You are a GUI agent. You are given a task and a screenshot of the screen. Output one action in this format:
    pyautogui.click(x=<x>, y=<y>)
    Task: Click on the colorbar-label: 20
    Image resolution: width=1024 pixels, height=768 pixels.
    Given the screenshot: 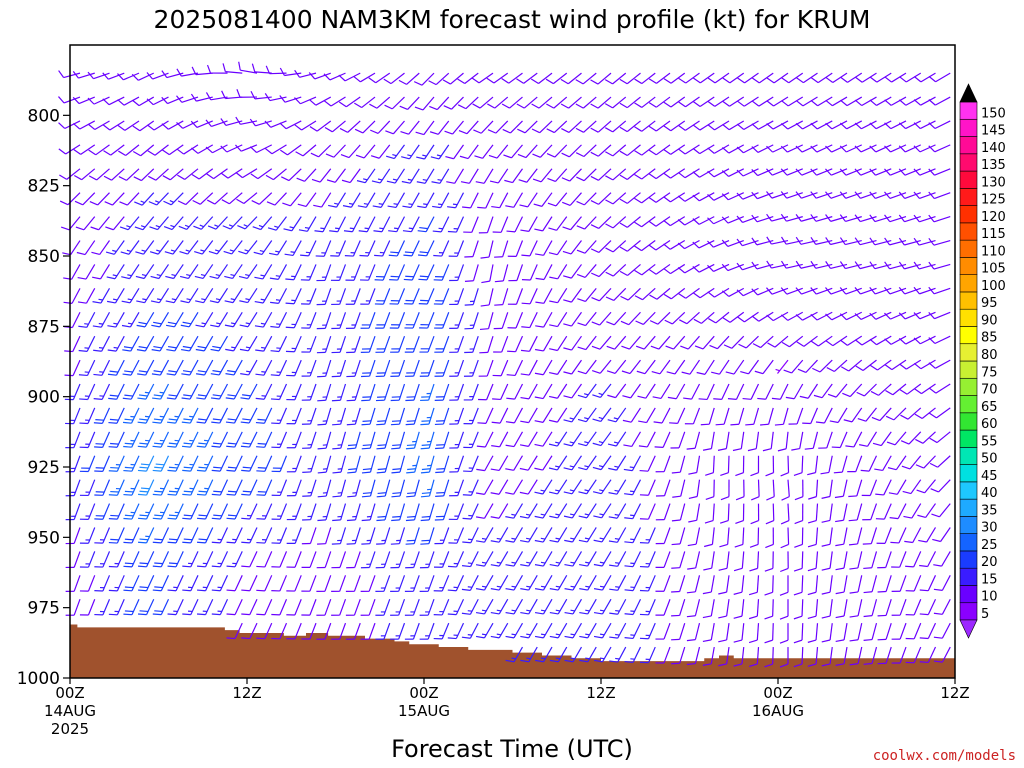 What is the action you would take?
    pyautogui.click(x=989, y=562)
    